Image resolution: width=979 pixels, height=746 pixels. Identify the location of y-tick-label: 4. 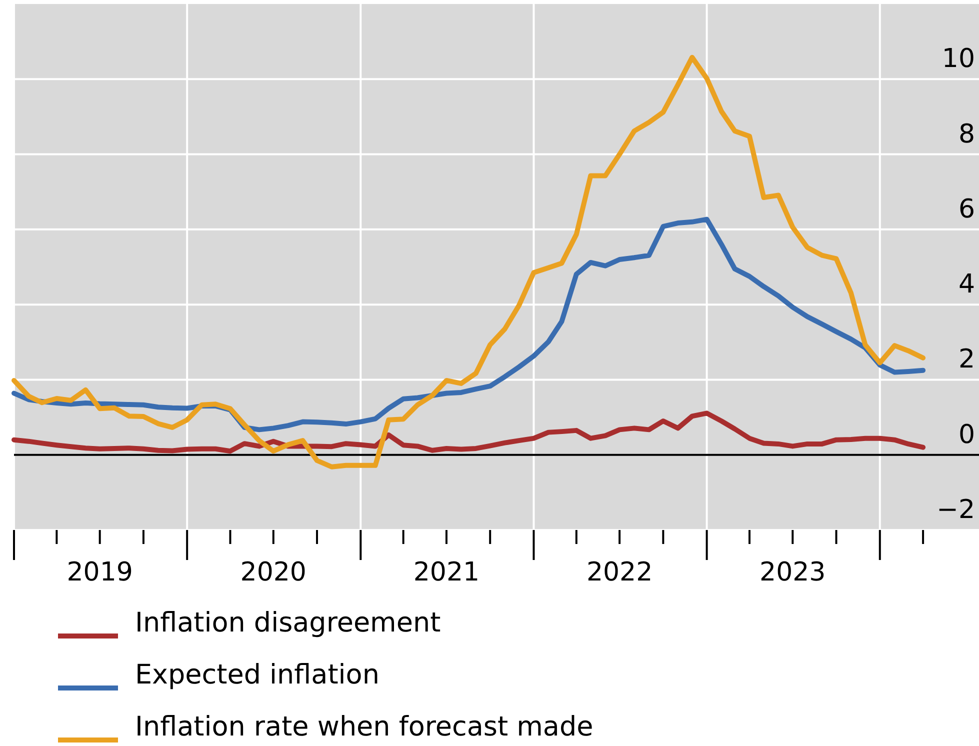
(966, 285).